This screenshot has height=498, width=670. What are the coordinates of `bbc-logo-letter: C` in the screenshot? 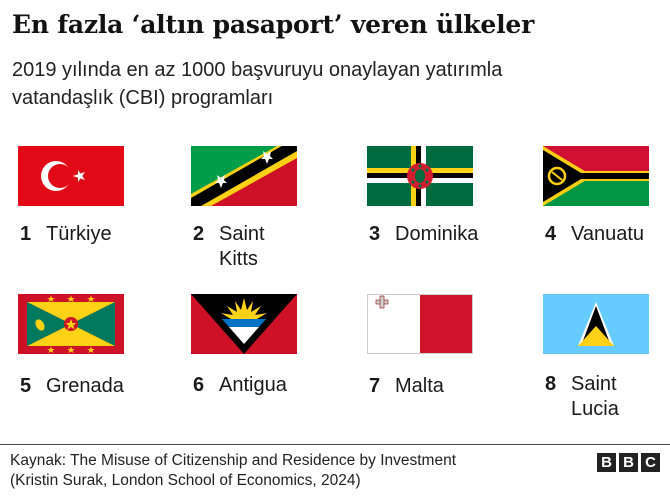 It's located at (650, 462).